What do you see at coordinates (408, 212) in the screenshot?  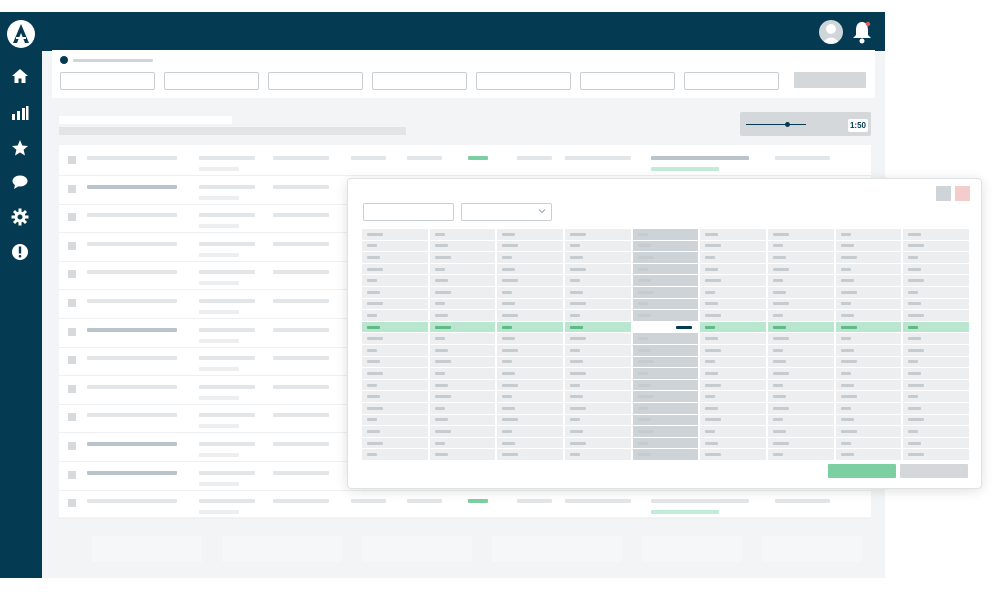 I see `modal-search-input` at bounding box center [408, 212].